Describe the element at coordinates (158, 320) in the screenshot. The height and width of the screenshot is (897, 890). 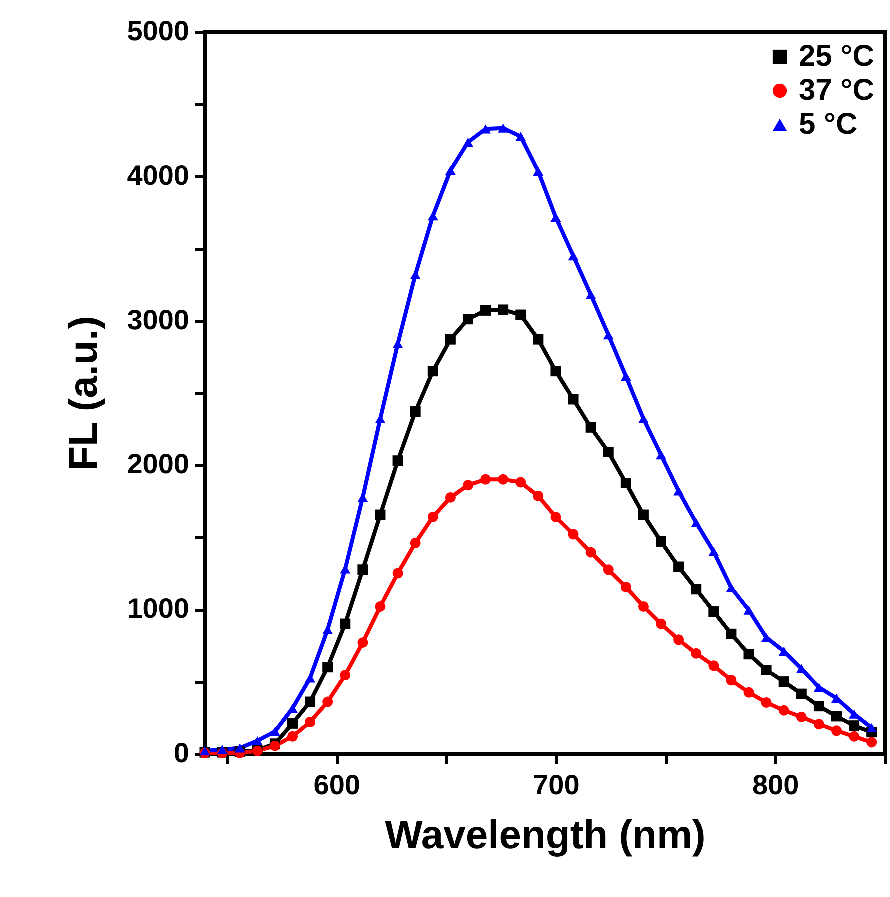
I see `y-tick-label: 3000` at that location.